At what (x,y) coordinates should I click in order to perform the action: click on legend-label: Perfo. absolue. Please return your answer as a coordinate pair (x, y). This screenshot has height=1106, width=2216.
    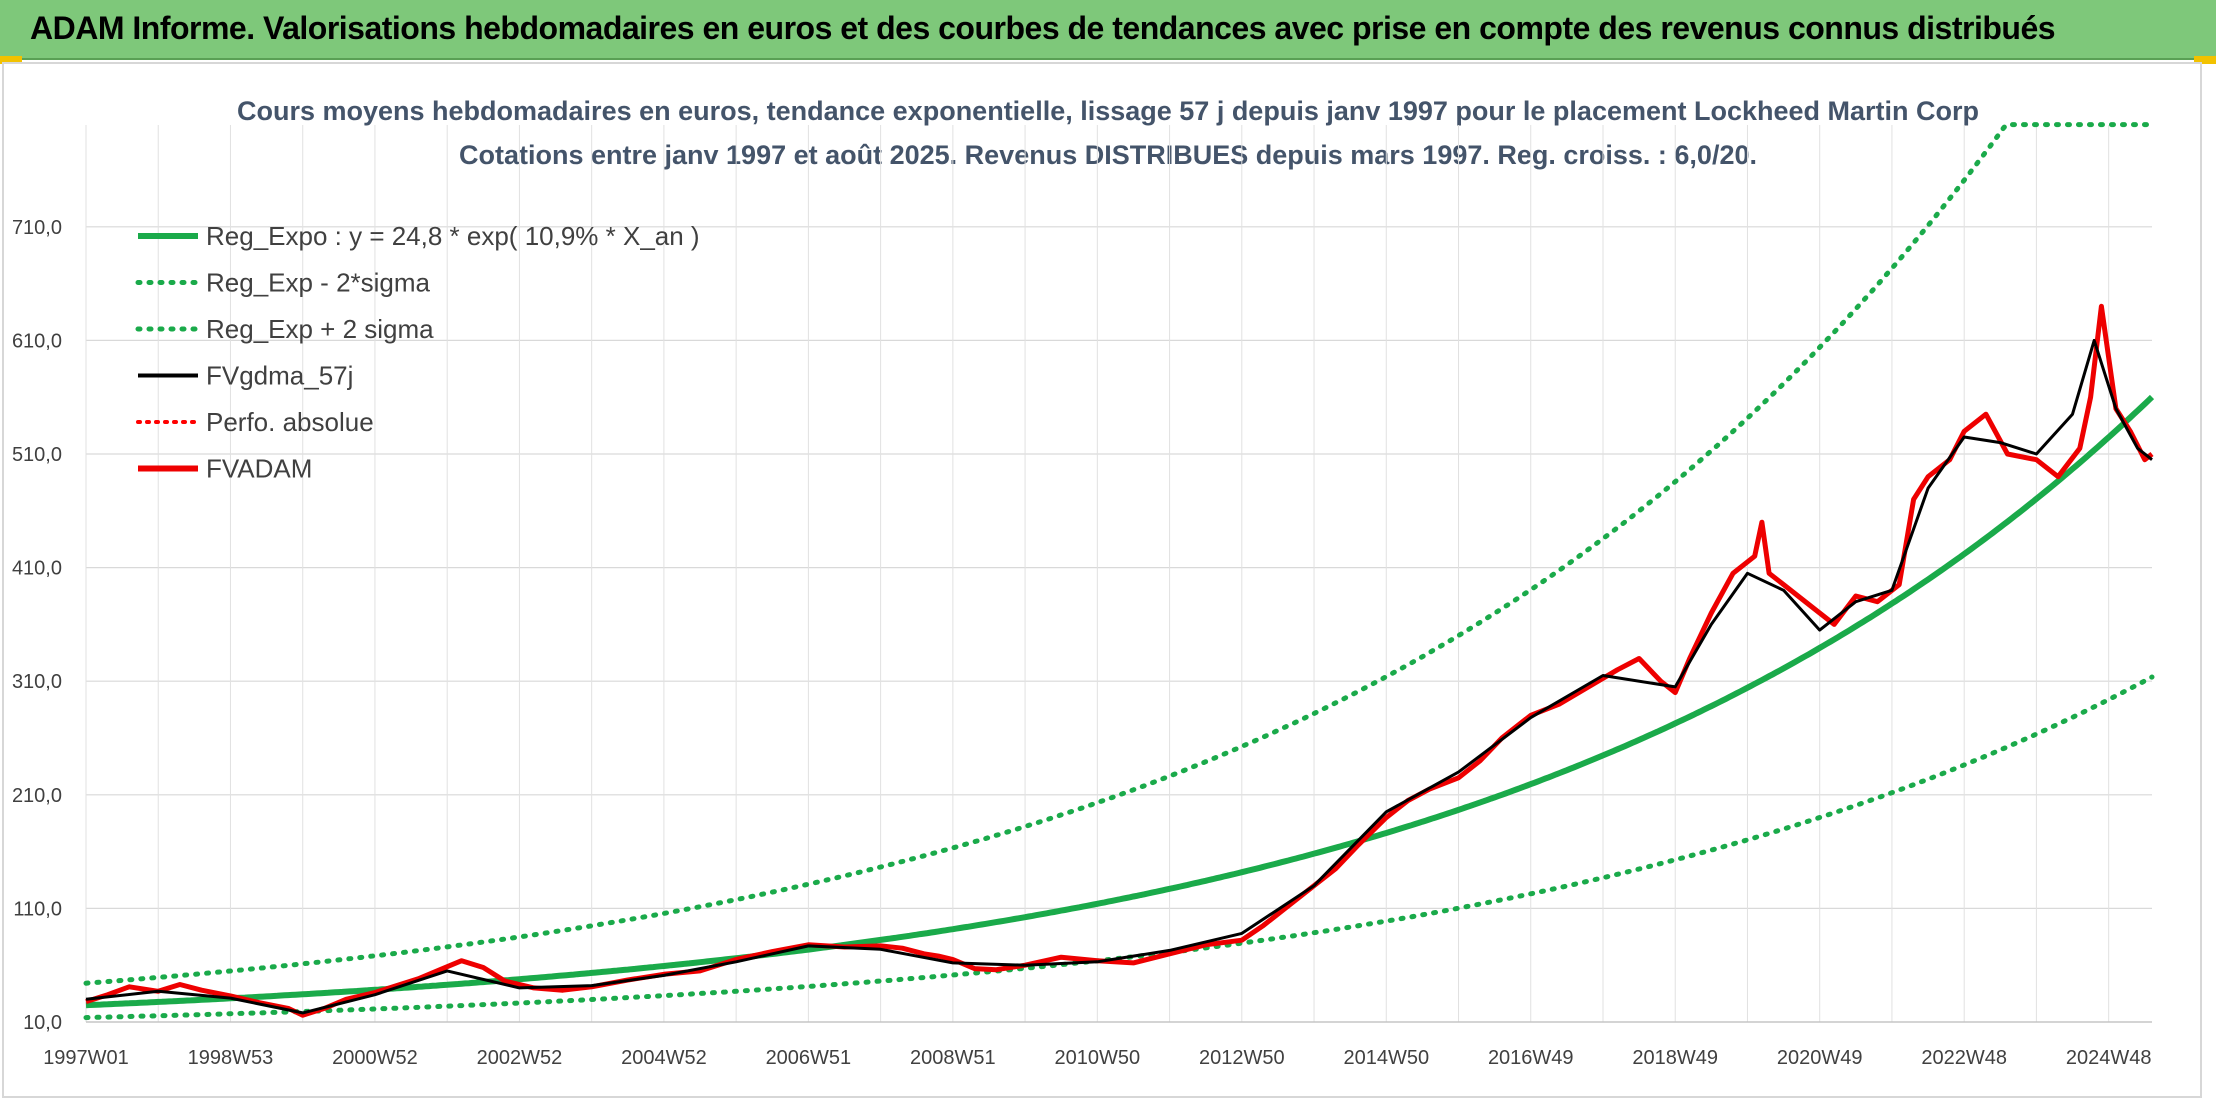
    Looking at the image, I should click on (290, 422).